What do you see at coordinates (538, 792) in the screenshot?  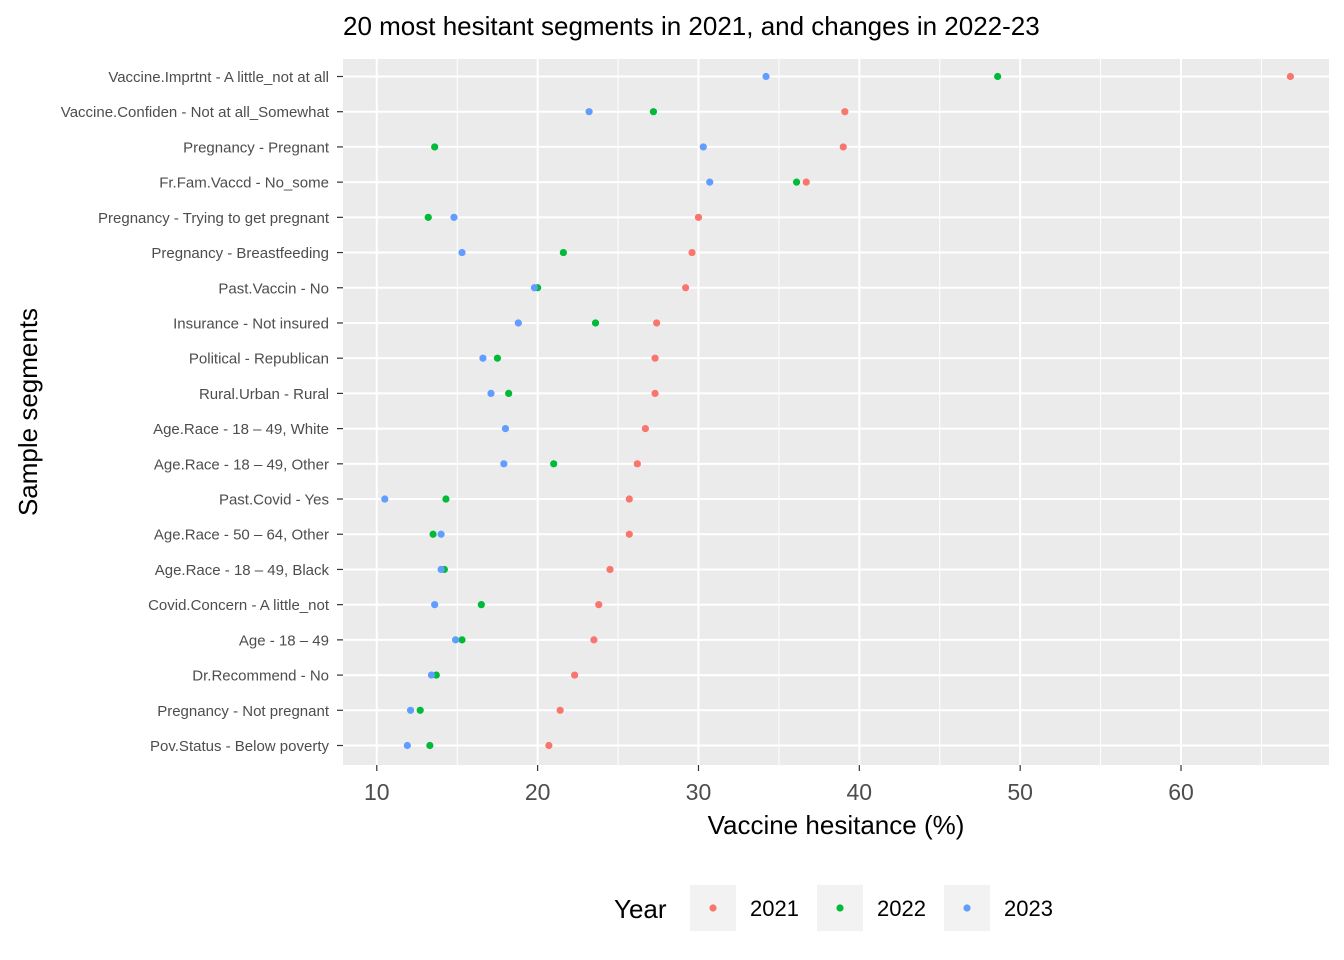 I see `x-tick-label: 20` at bounding box center [538, 792].